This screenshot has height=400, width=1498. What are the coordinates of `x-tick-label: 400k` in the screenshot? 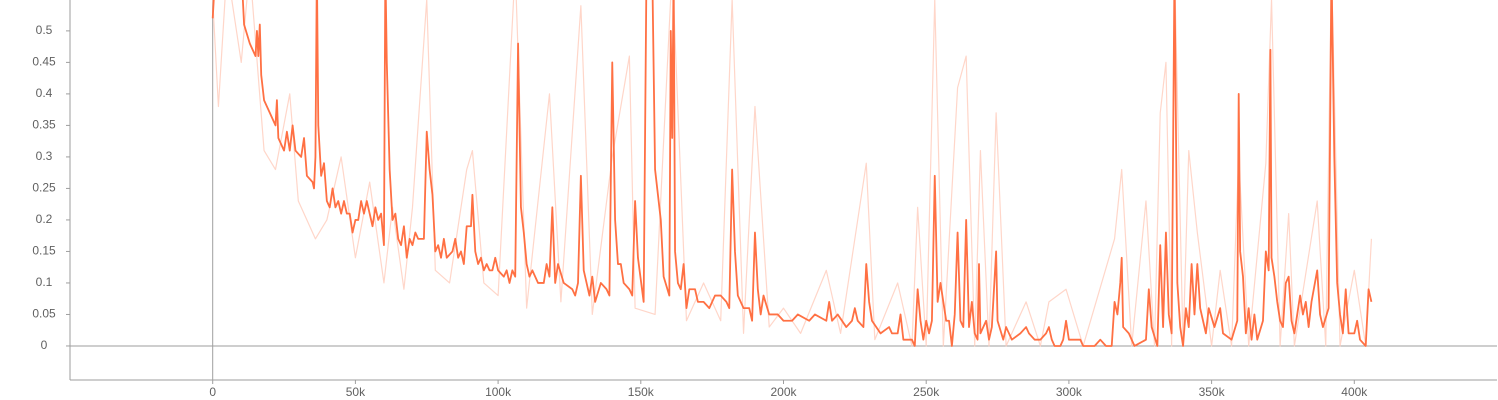 It's located at (1354, 392).